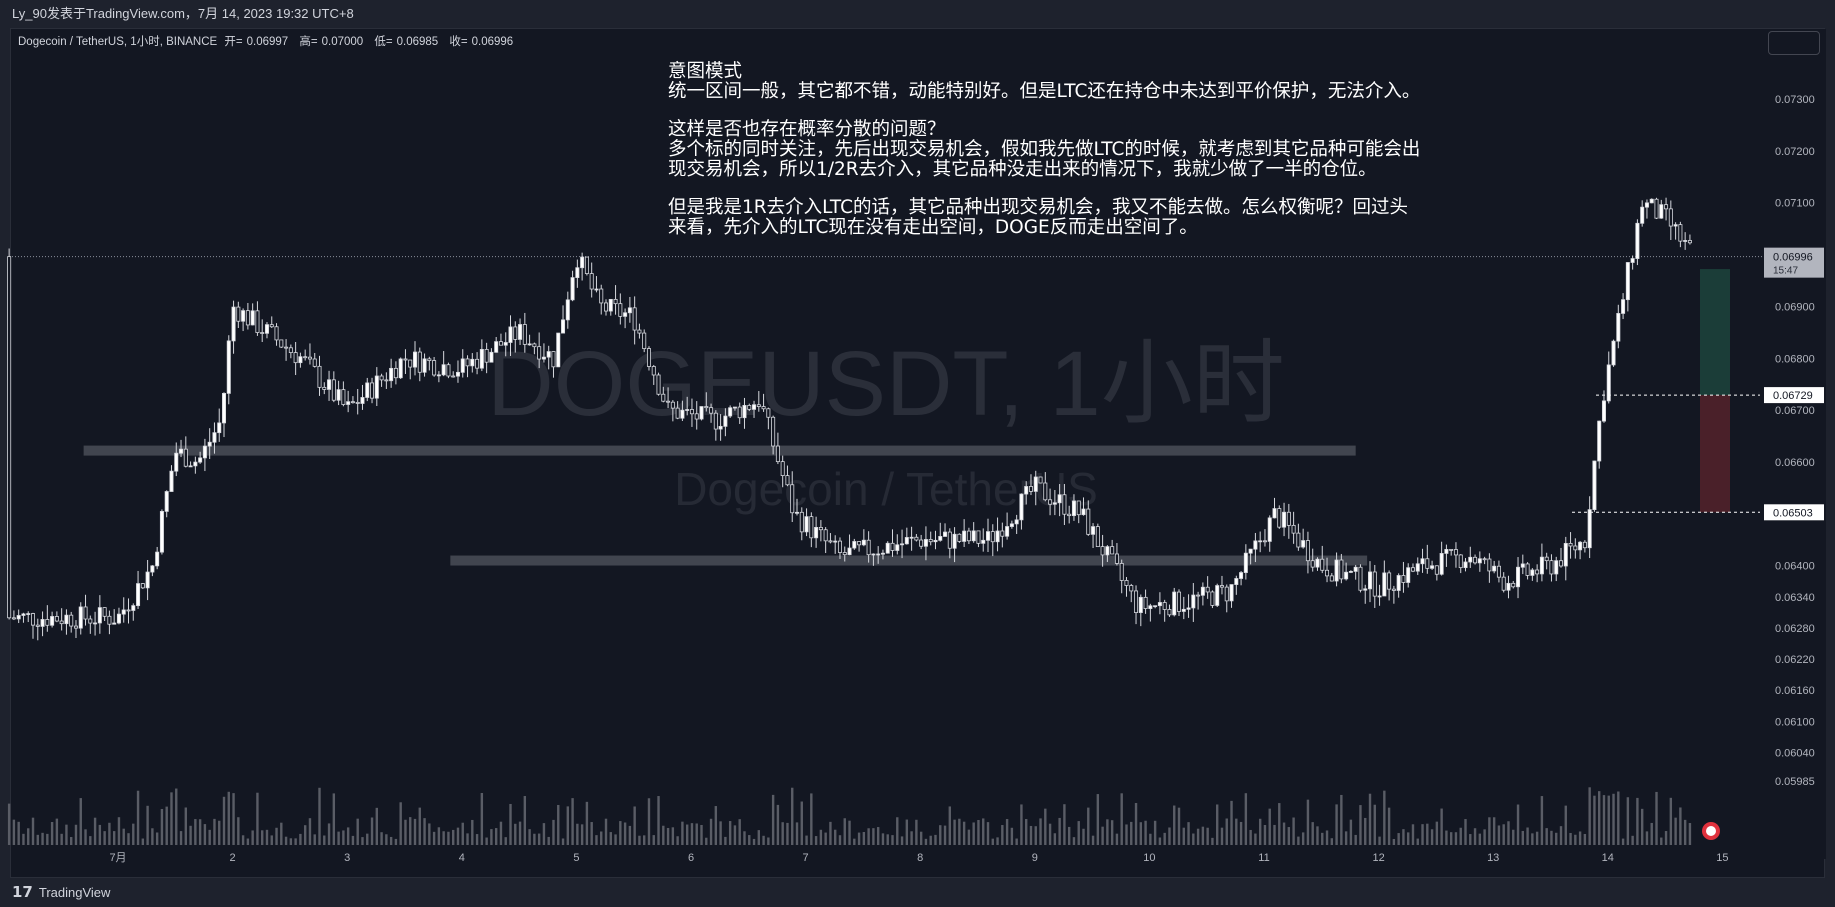 The image size is (1835, 907). Describe the element at coordinates (22, 892) in the screenshot. I see `tradingview-logo-icon: 𝟭𝟳` at that location.